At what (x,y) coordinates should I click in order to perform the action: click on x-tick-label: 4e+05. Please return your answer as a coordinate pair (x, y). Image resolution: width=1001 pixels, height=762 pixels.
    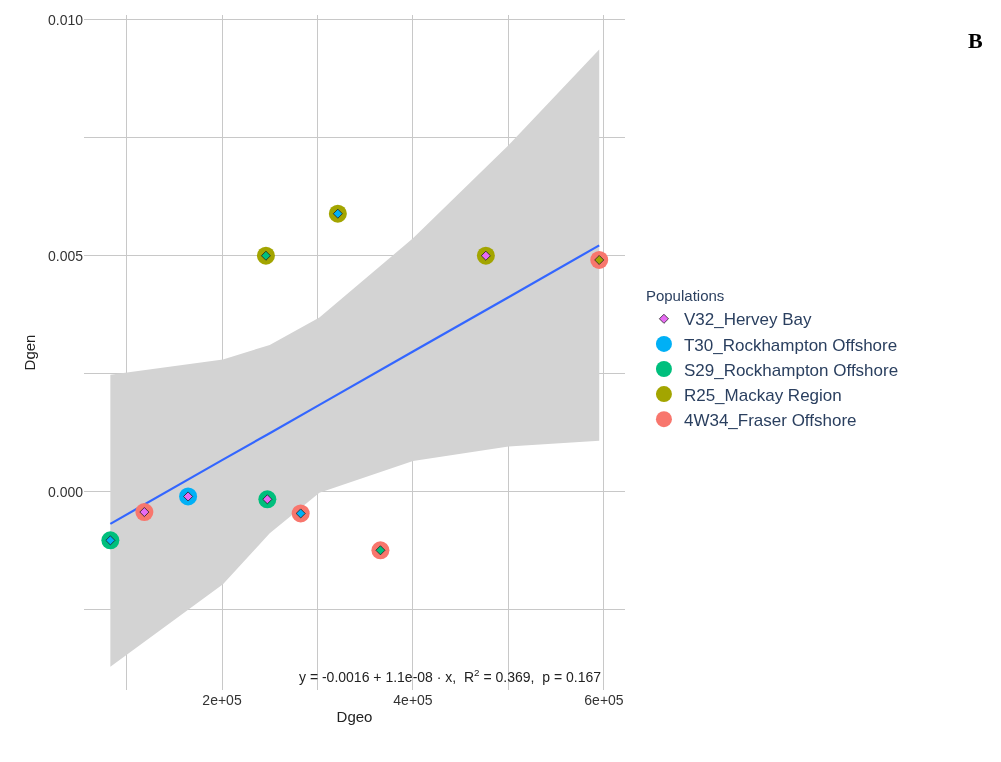
    Looking at the image, I should click on (413, 700).